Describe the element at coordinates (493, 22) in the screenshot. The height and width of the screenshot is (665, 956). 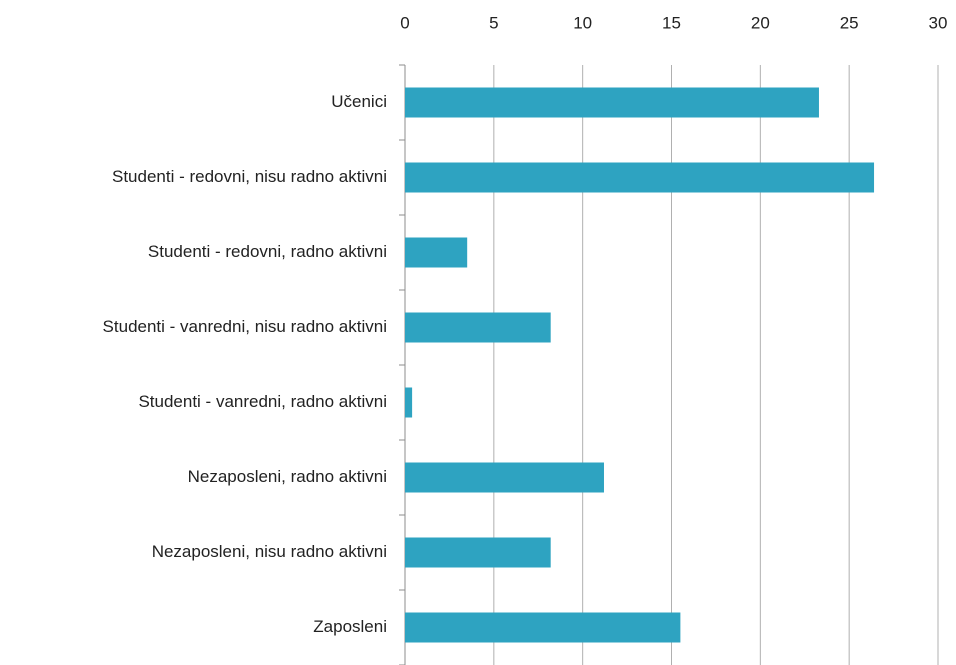
I see `x-tick-label: 5` at that location.